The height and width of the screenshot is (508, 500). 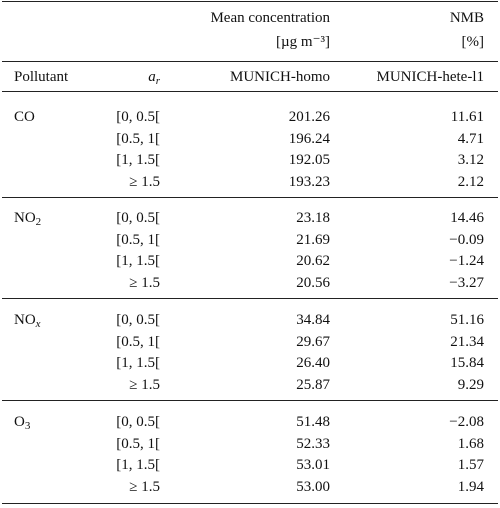 What do you see at coordinates (309, 160) in the screenshot?
I see `mean-cell: 192.05` at bounding box center [309, 160].